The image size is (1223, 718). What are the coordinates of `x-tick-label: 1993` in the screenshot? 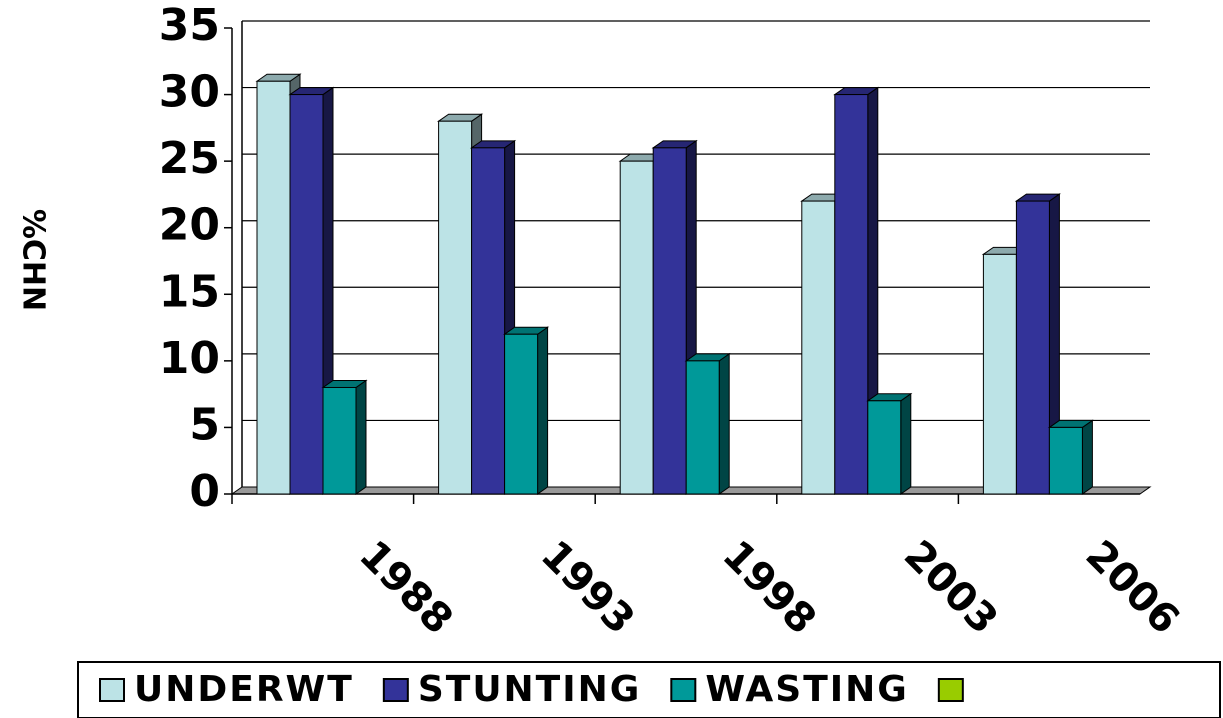 It's located at (587, 587).